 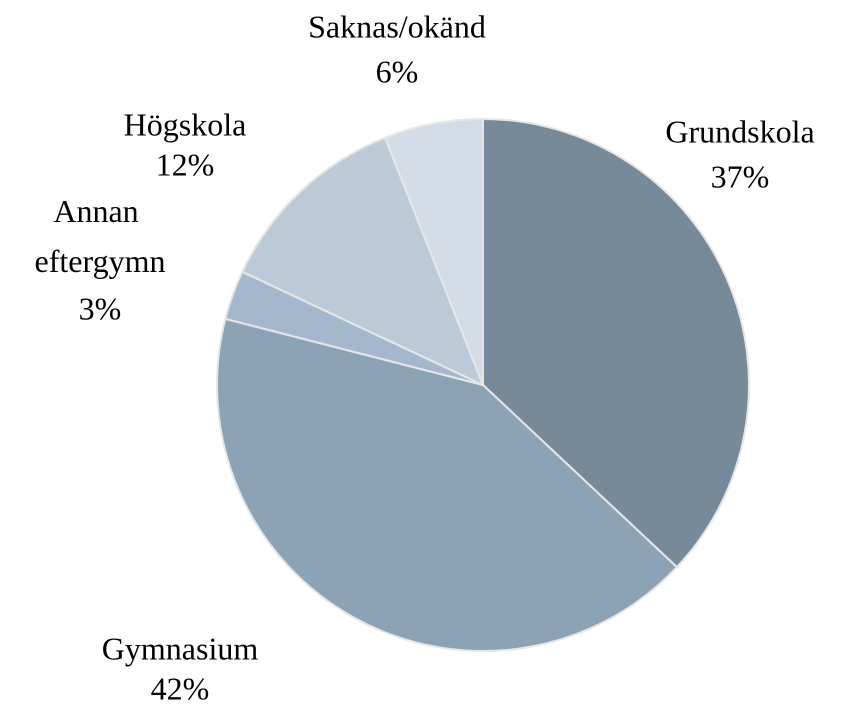 I want to click on slice-label: Grundskola, so click(x=739, y=131).